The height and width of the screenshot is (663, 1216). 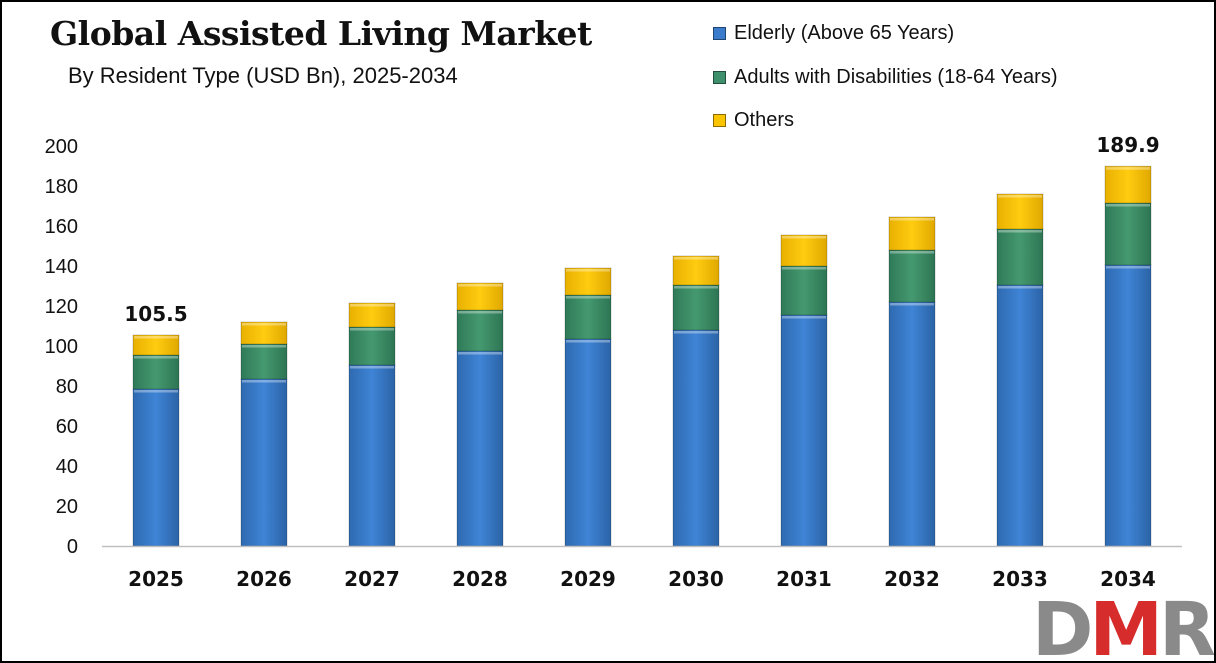 What do you see at coordinates (156, 357) in the screenshot?
I see `bar-highlight-adults-disabilities-2025` at bounding box center [156, 357].